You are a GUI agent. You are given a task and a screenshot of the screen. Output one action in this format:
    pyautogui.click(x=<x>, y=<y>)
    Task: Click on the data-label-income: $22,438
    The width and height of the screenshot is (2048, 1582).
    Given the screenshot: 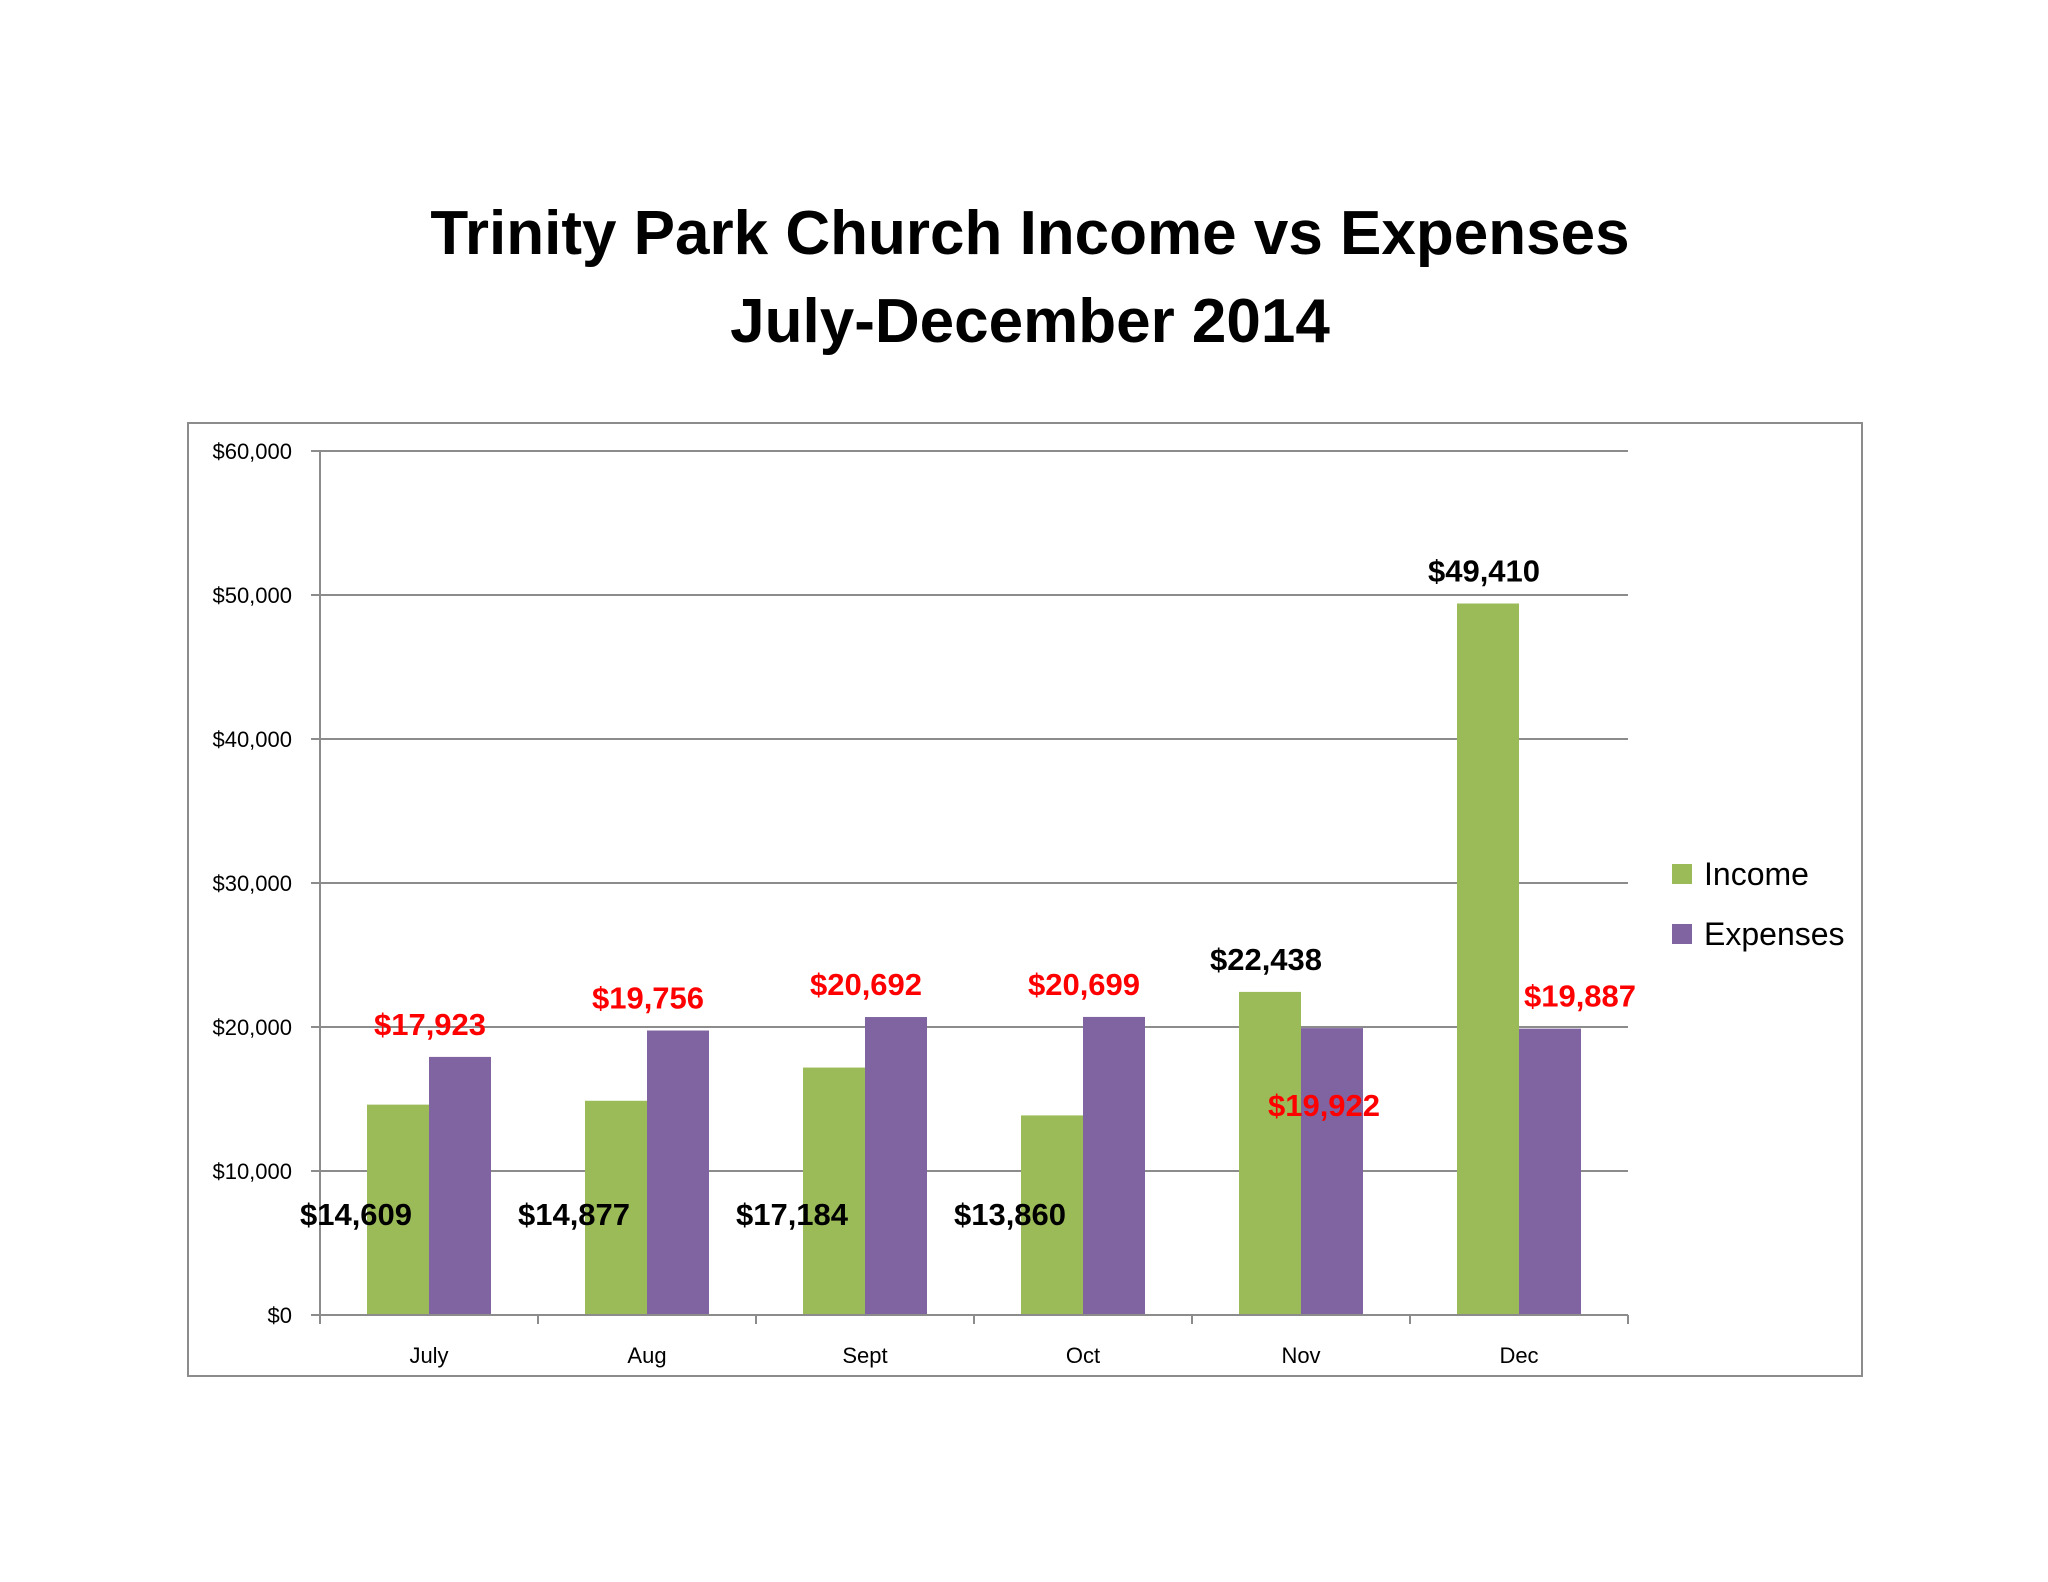 What is the action you would take?
    pyautogui.click(x=1266, y=959)
    